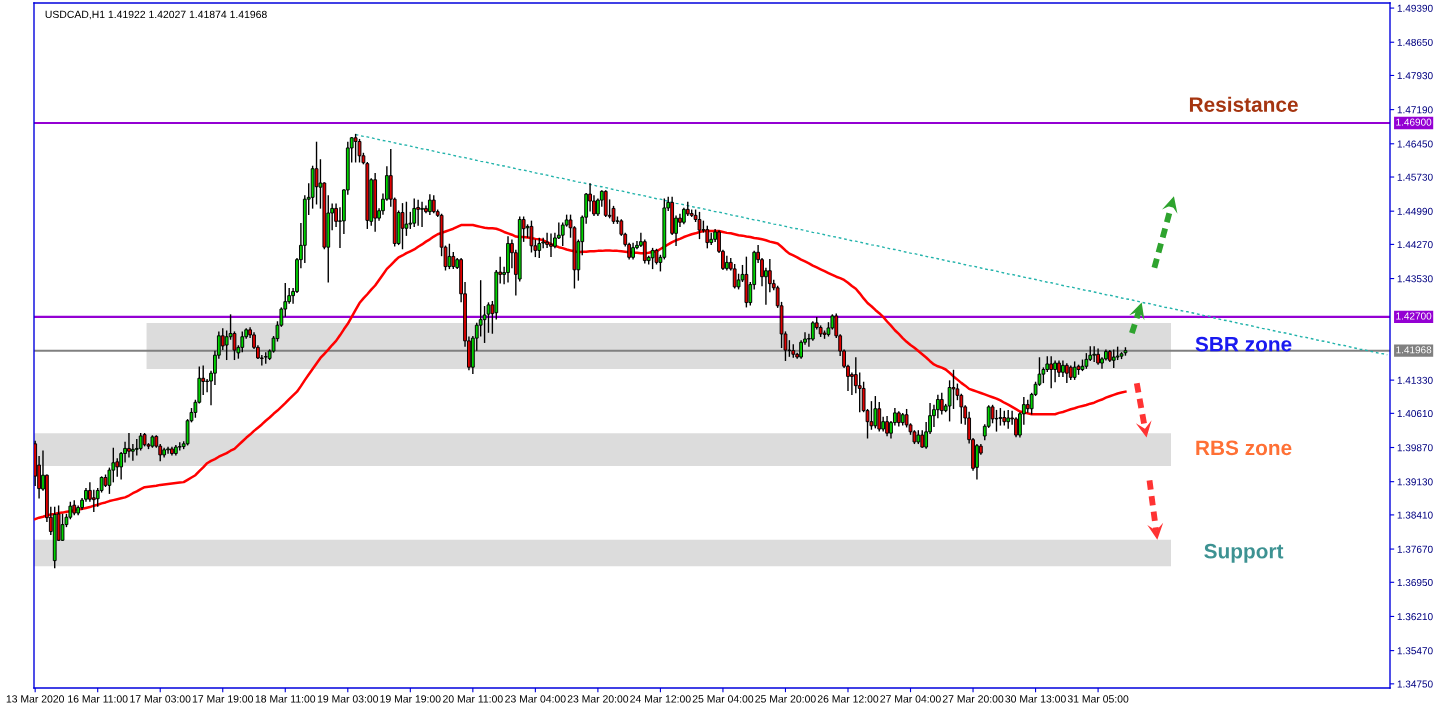 Image resolution: width=1436 pixels, height=716 pixels. I want to click on y-tick-label: 1.44270, so click(1415, 245).